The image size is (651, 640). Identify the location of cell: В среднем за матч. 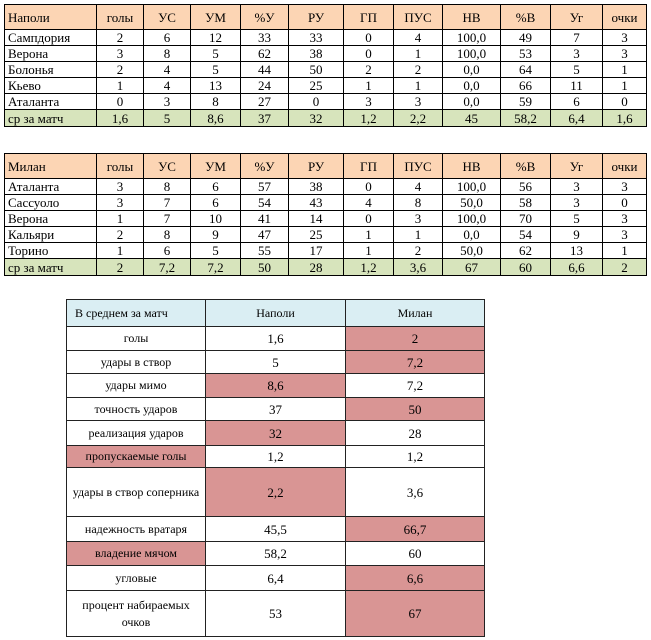
(136, 313).